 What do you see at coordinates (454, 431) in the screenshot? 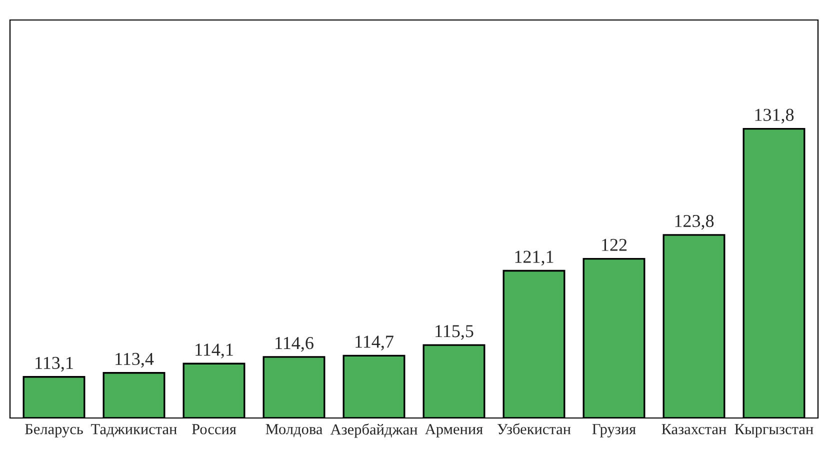
I see `x-tick-label: Армения` at bounding box center [454, 431].